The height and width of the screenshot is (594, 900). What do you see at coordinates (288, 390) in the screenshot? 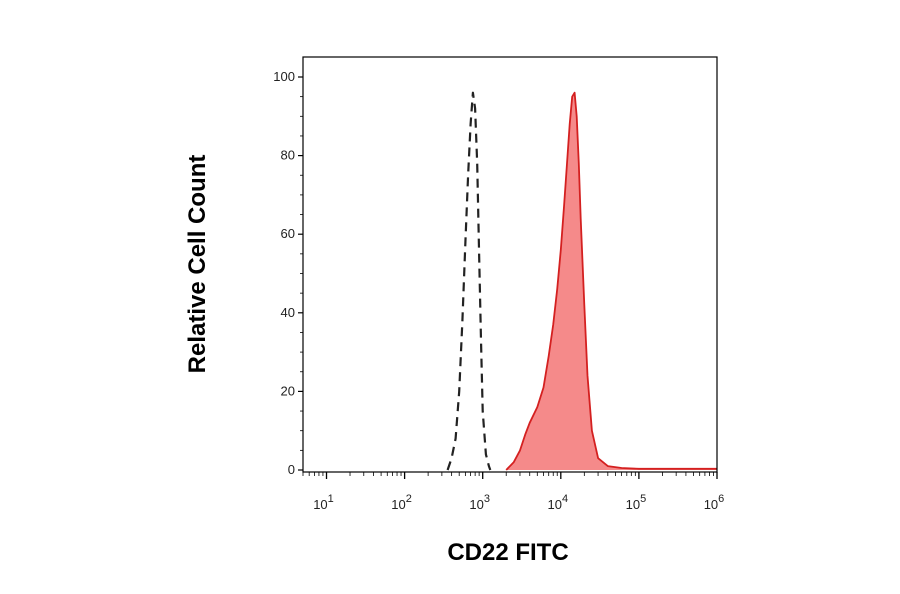
I see `y-tick-label: 20` at bounding box center [288, 390].